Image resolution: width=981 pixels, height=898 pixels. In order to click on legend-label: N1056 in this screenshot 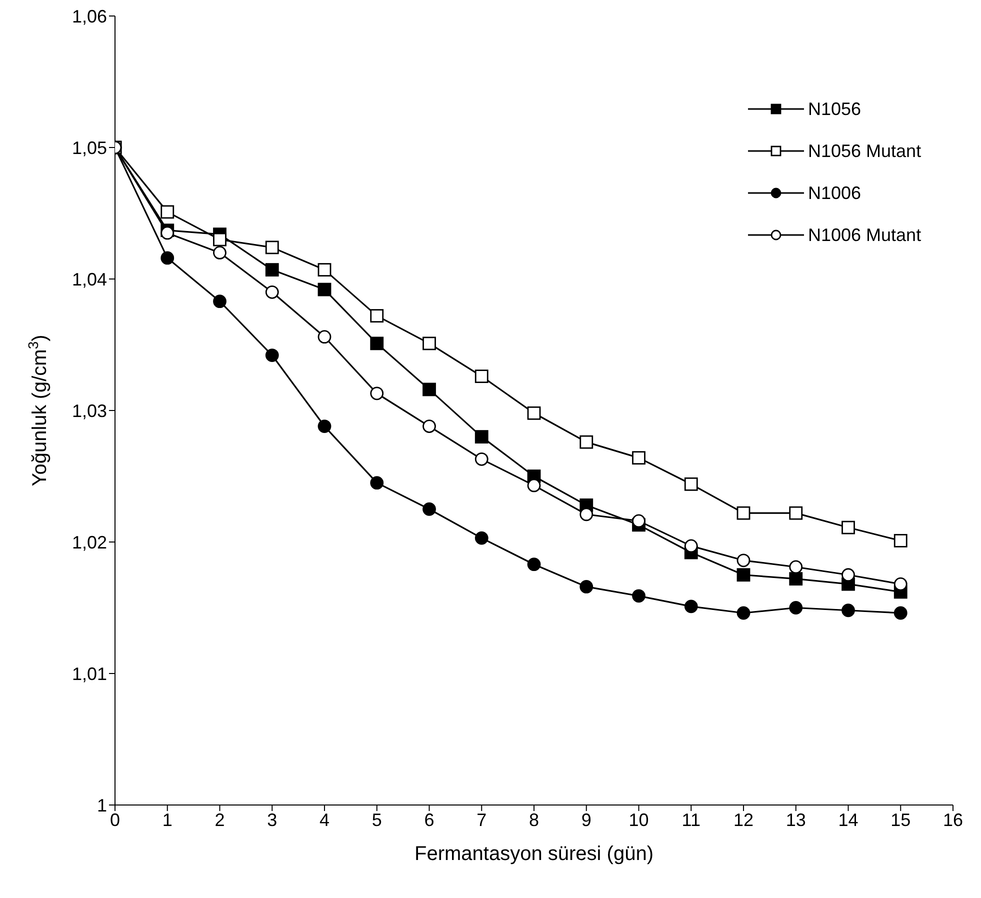, I will do `click(835, 109)`.